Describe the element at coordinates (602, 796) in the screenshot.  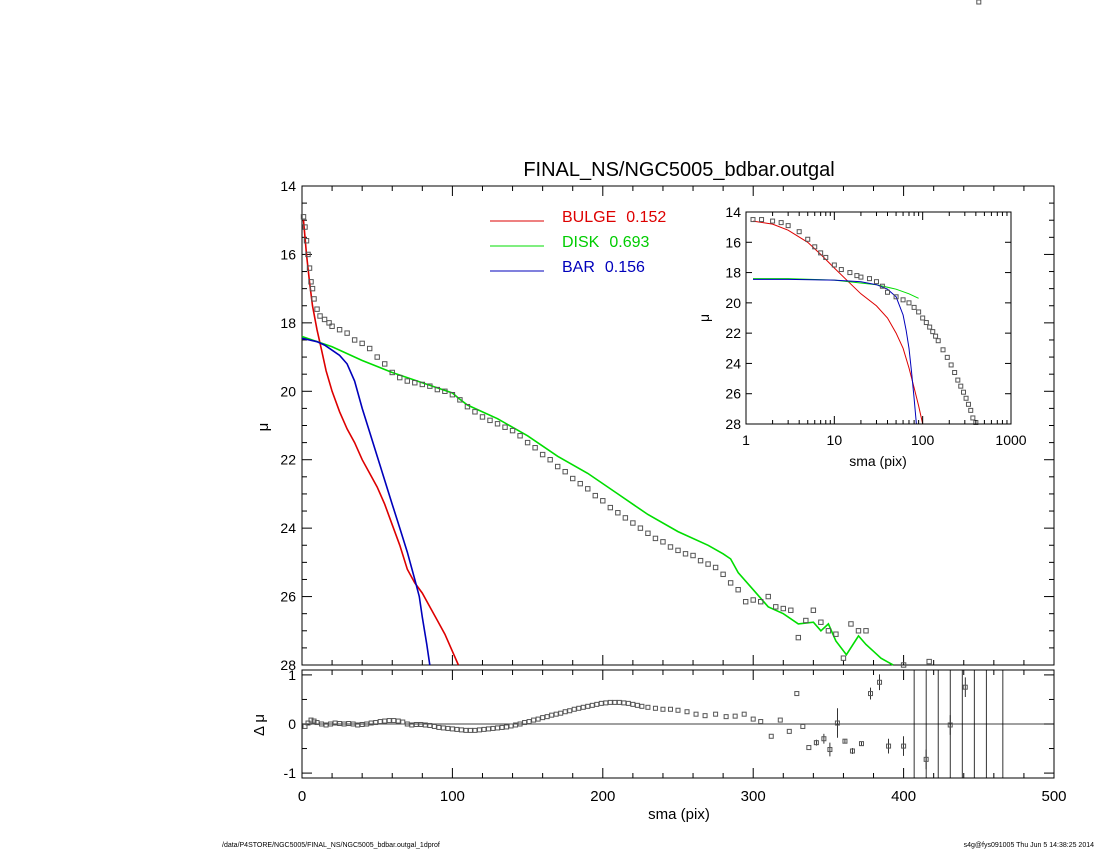
I see `x-tick-label: 200` at that location.